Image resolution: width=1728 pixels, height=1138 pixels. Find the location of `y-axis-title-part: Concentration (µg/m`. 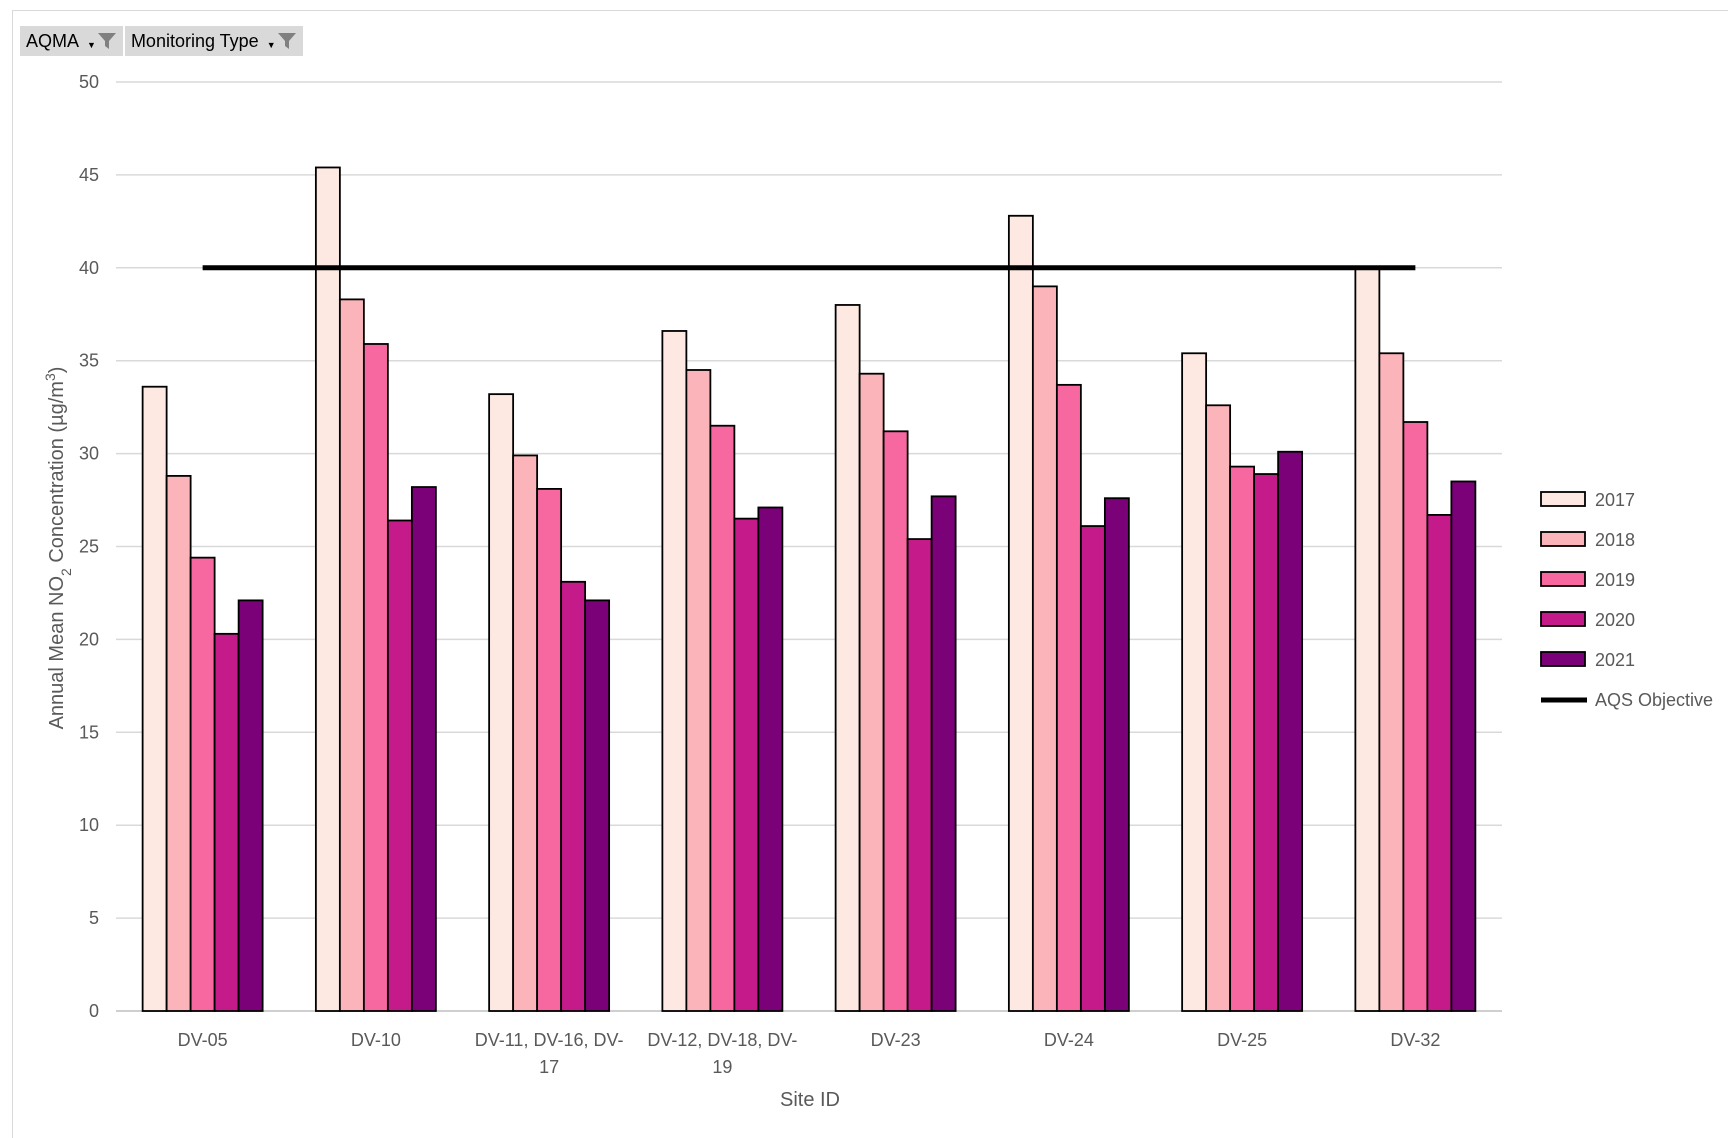

y-axis-title-part: Concentration (µg/m is located at coordinates (57, 474).